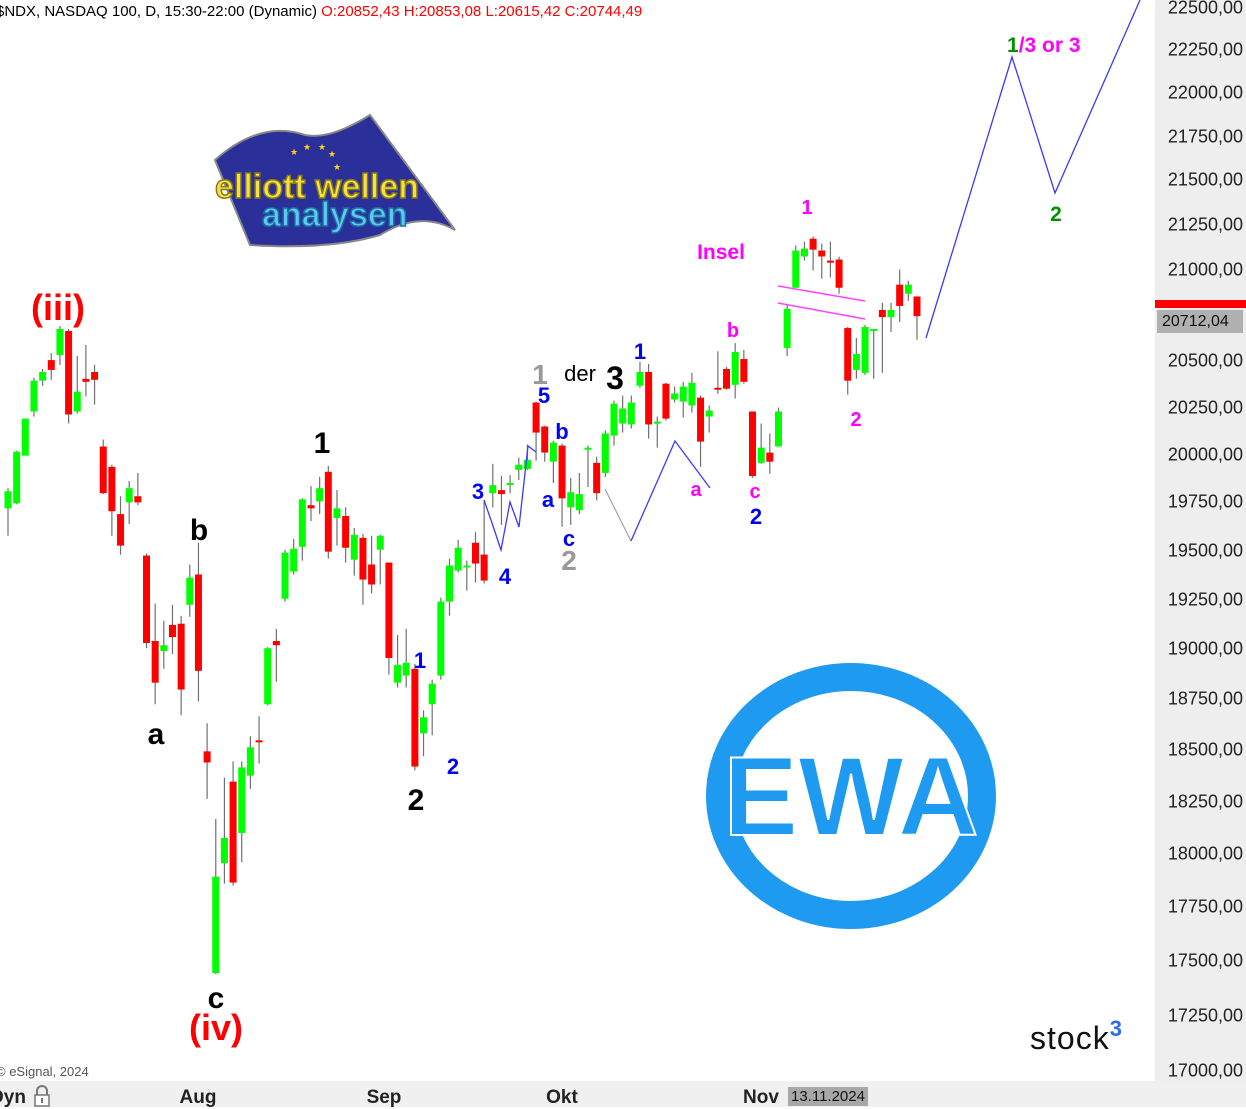 This screenshot has width=1246, height=1109. What do you see at coordinates (42, 1096) in the screenshot?
I see `lock-icon` at bounding box center [42, 1096].